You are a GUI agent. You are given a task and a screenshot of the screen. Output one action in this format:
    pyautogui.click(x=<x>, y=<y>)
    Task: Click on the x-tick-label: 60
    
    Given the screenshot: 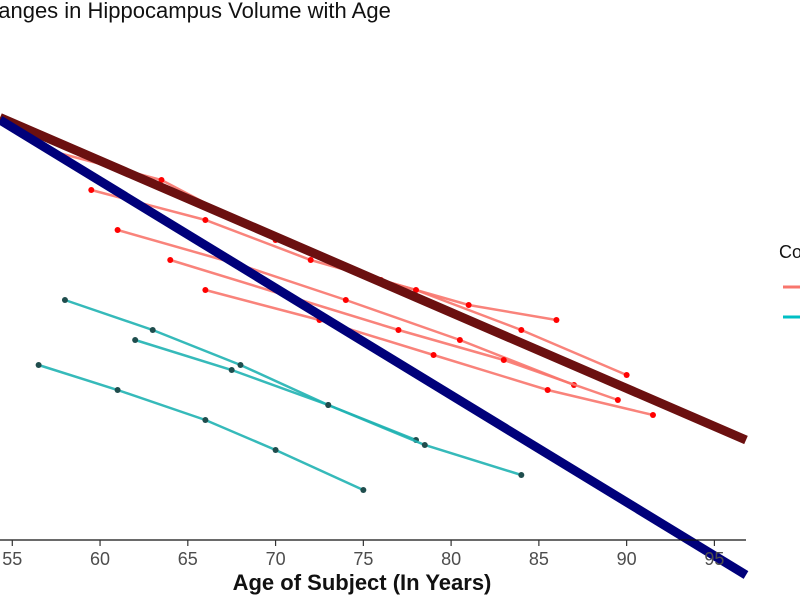 What is the action you would take?
    pyautogui.click(x=100, y=559)
    